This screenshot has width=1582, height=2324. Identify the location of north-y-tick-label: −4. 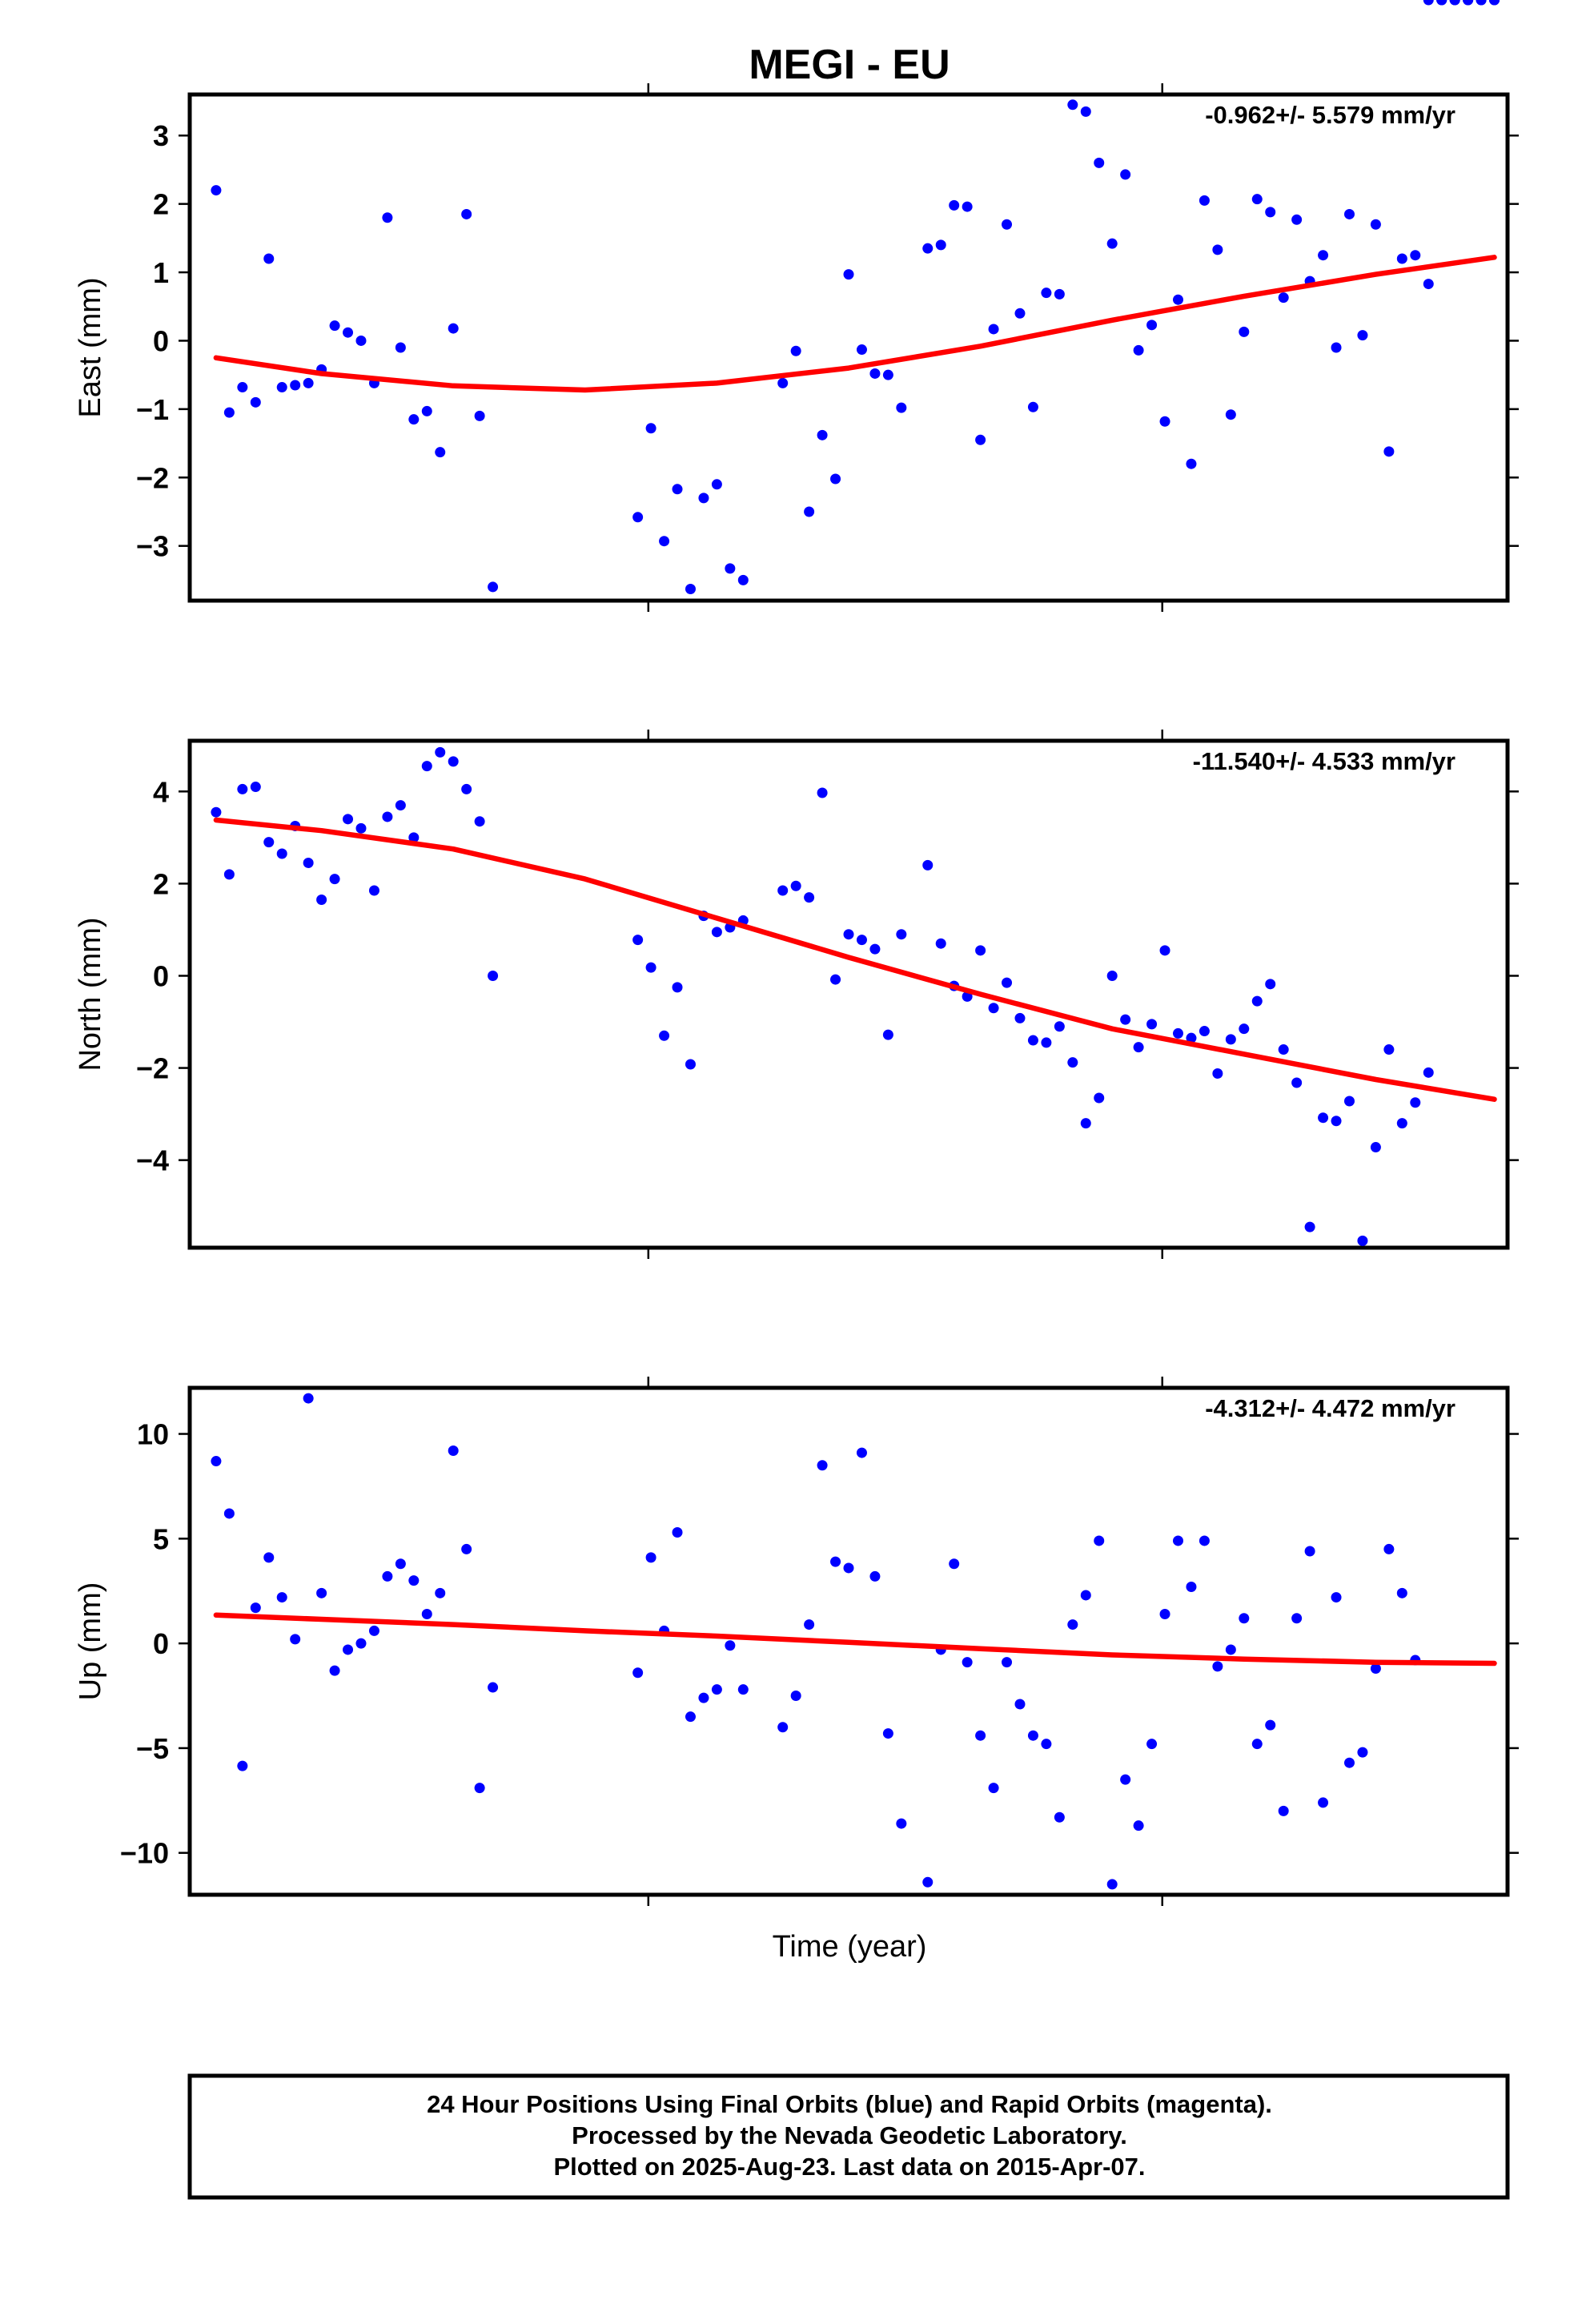
(152, 1160).